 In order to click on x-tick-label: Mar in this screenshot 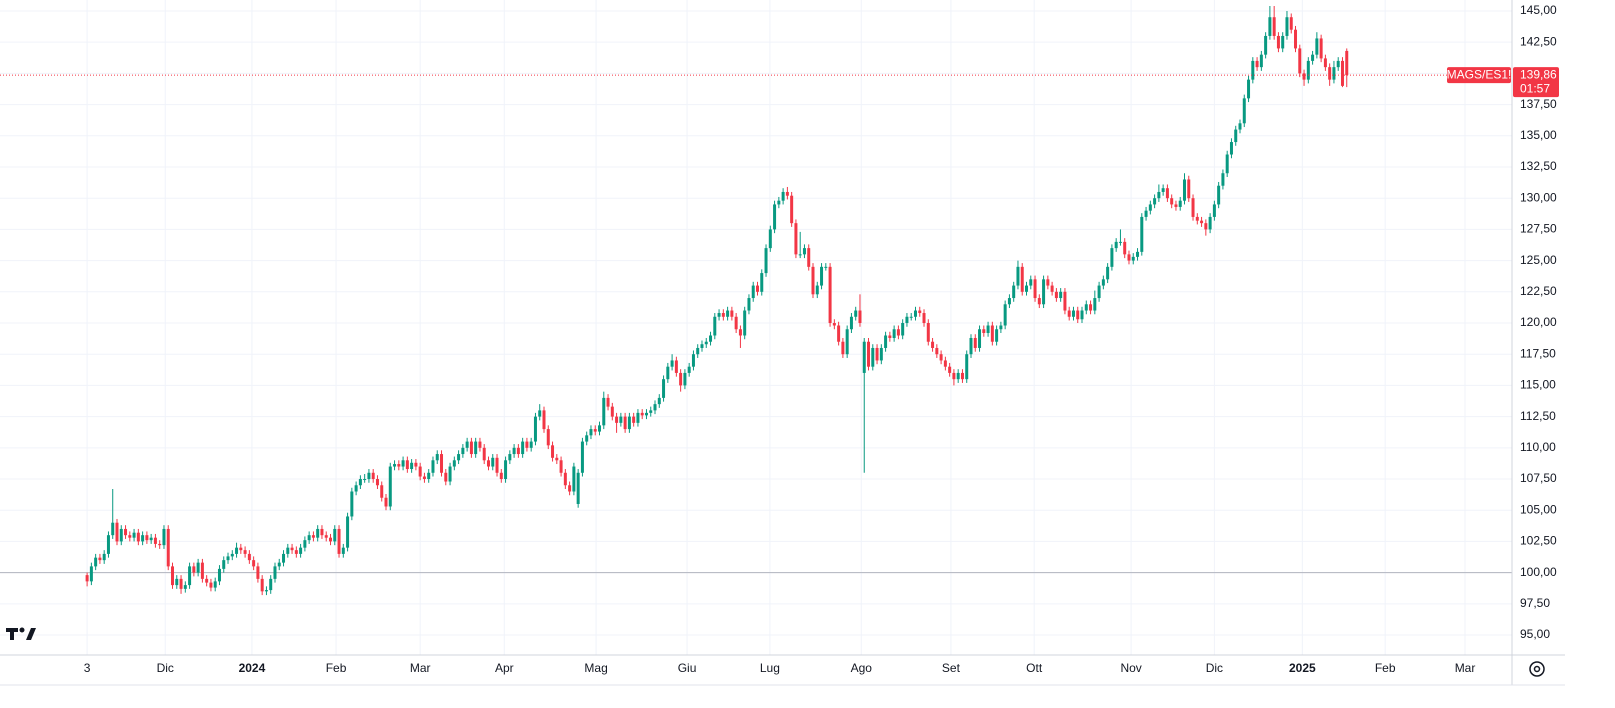, I will do `click(420, 668)`.